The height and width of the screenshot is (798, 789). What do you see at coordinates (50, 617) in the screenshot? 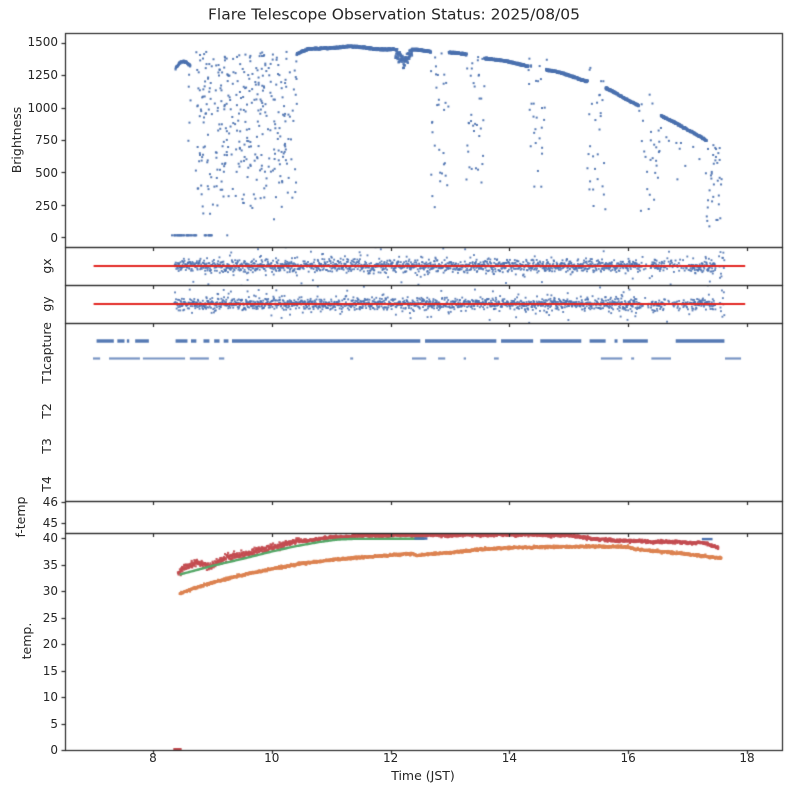
I see `ytick-temp-25: 25` at bounding box center [50, 617].